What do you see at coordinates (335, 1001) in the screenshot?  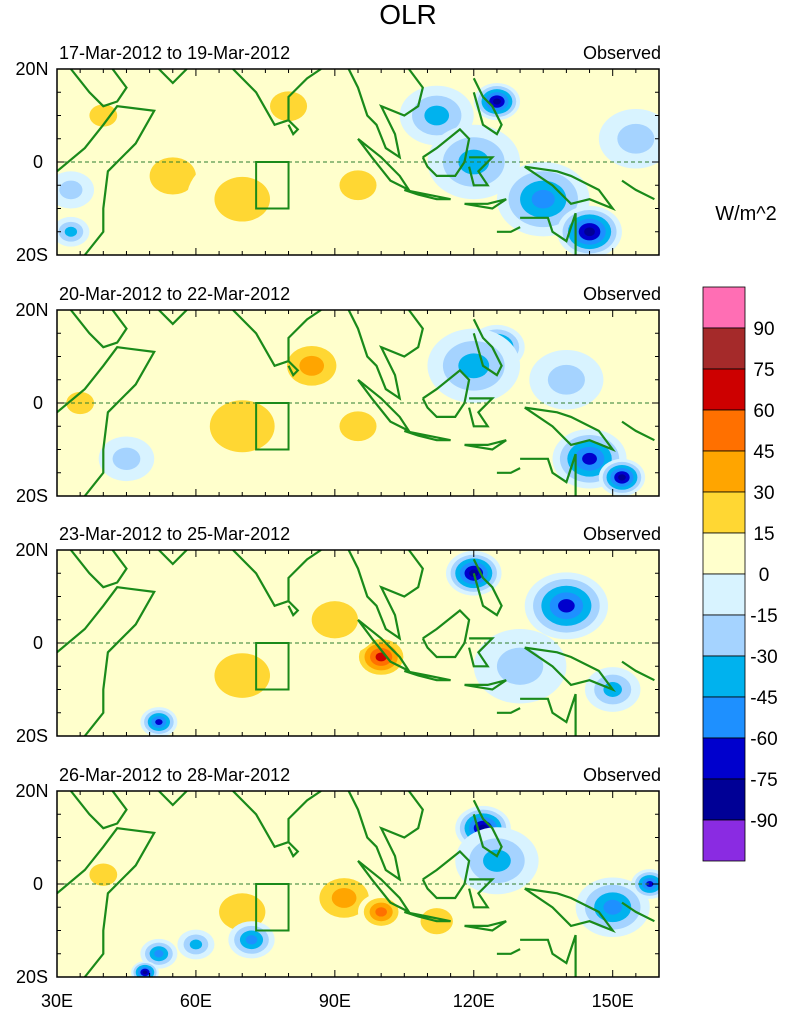 I see `x-tick-label: 90E` at bounding box center [335, 1001].